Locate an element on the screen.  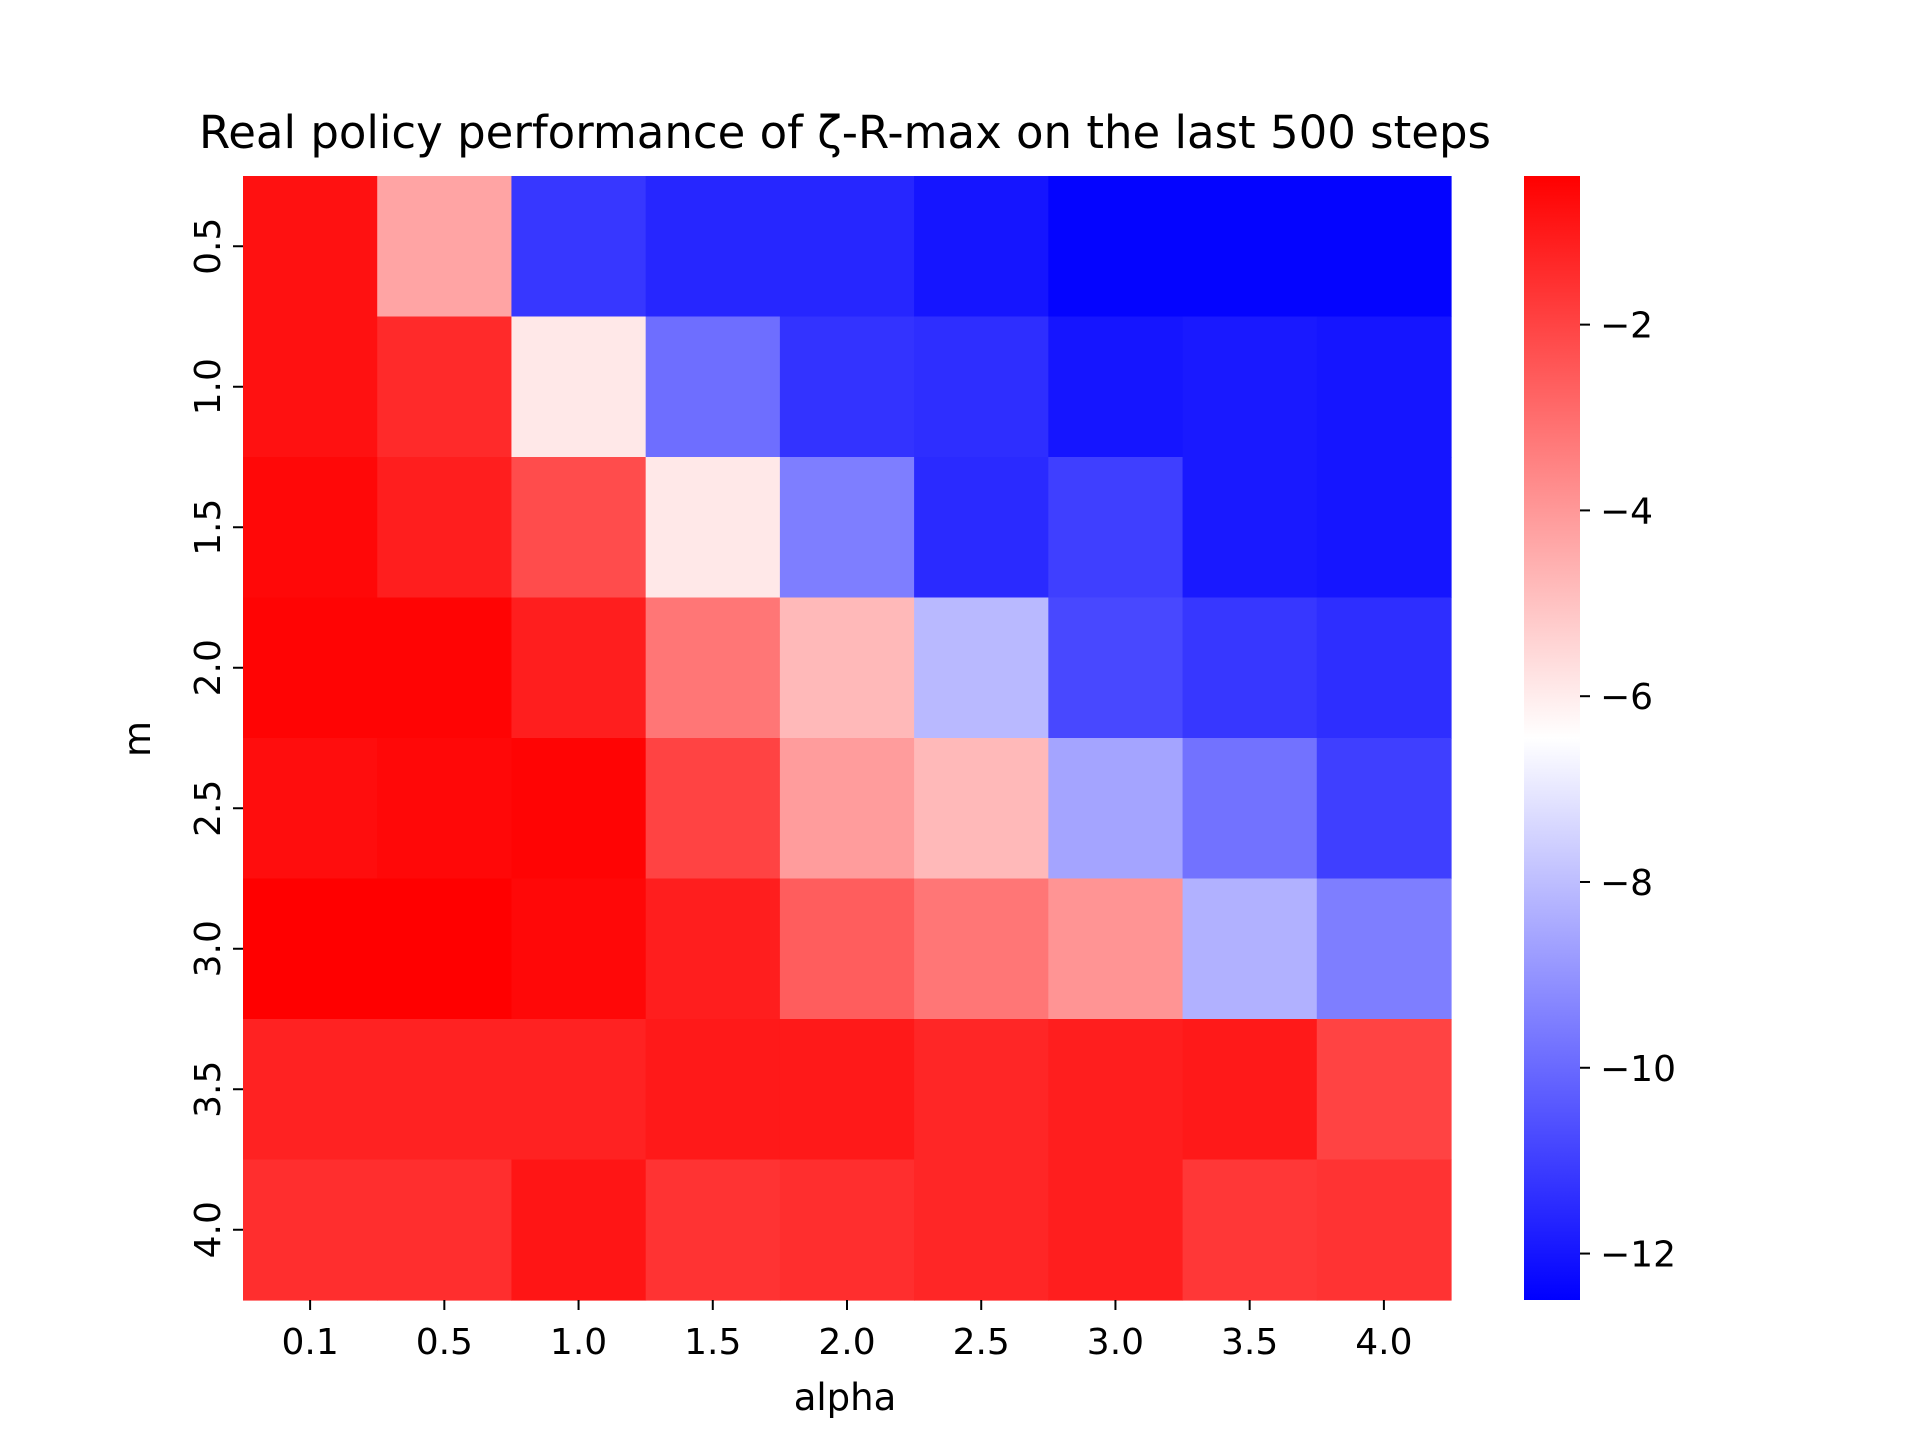
colorbar-tick-label: −2 is located at coordinates (1626, 326).